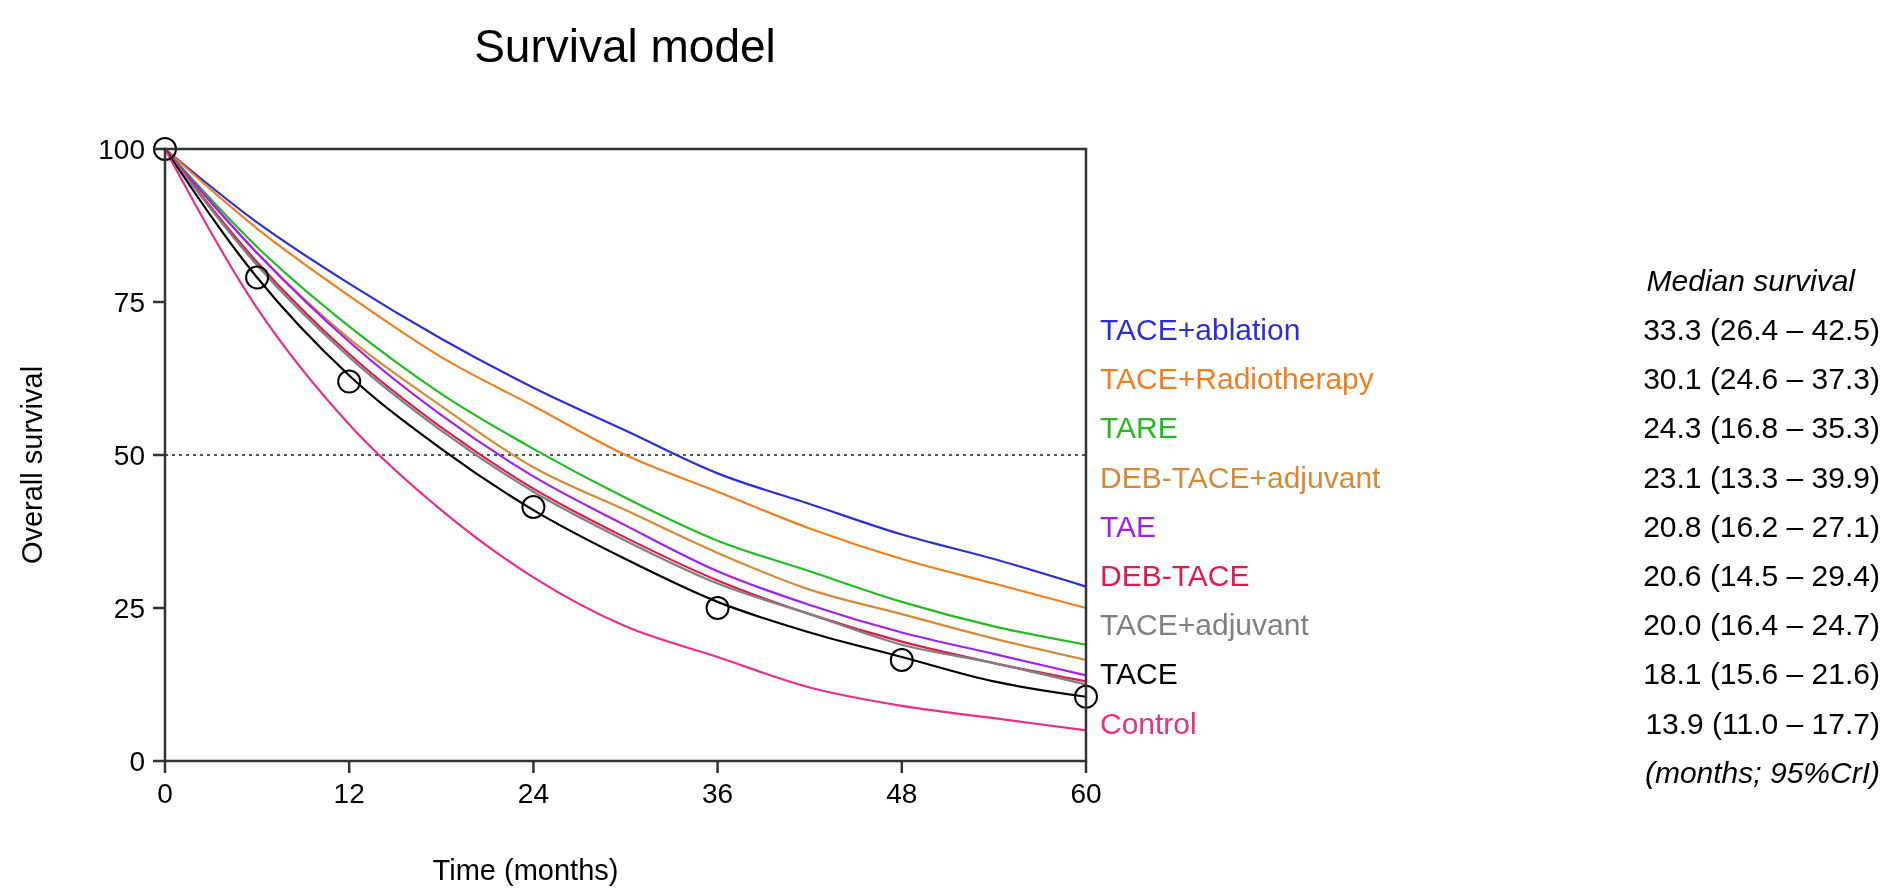 This screenshot has height=893, width=1885. Describe the element at coordinates (902, 793) in the screenshot. I see `x-tick-label: 48` at that location.